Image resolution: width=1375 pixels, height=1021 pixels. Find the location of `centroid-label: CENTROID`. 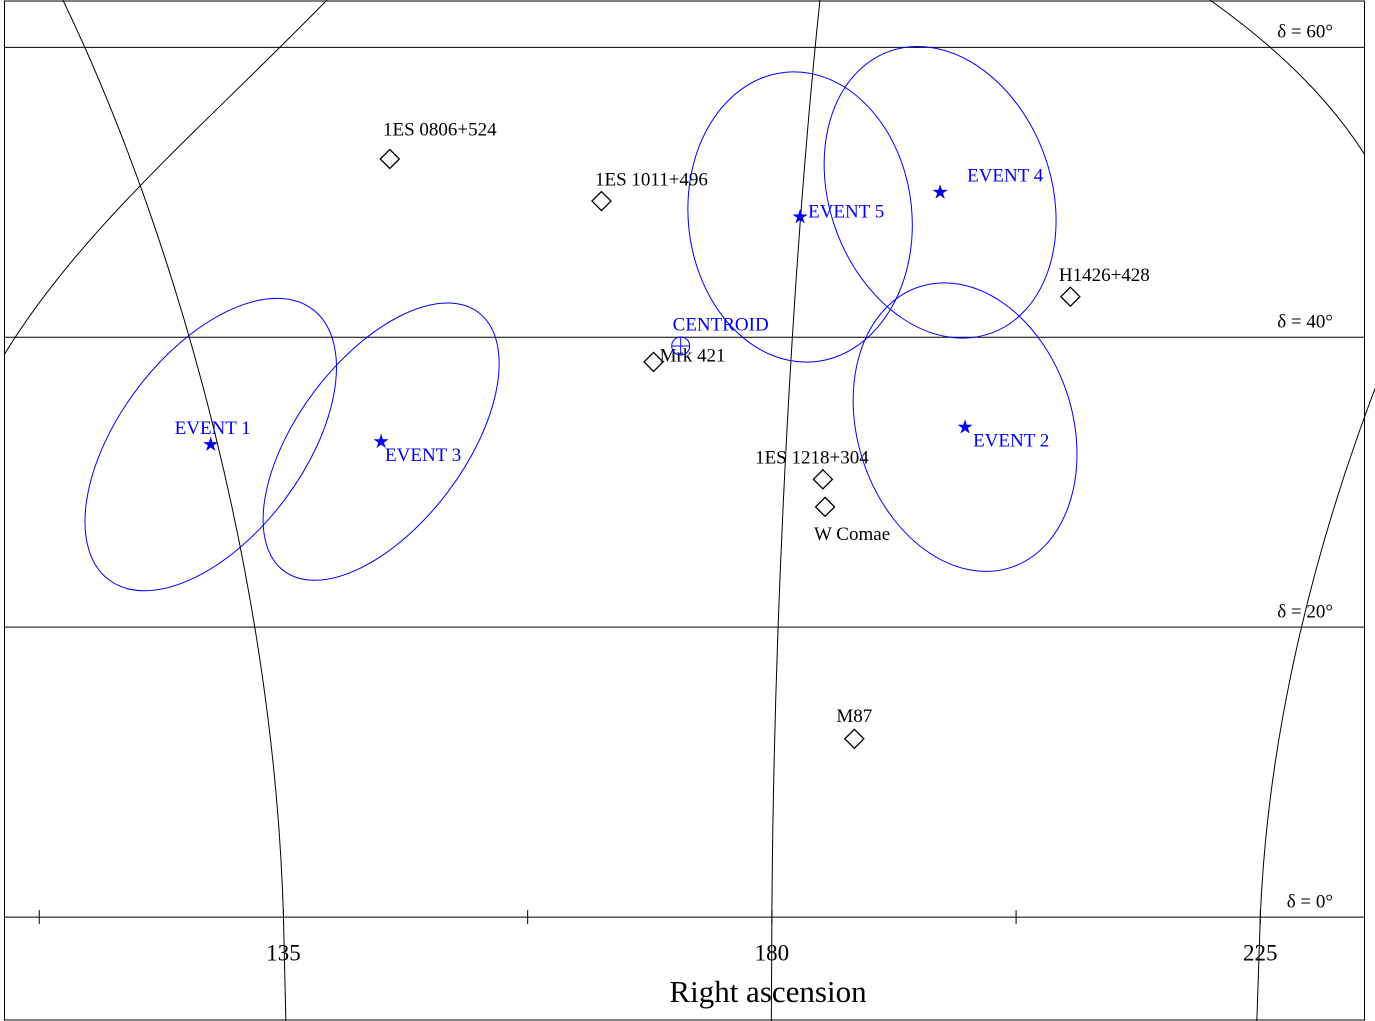

centroid-label: CENTROID is located at coordinates (721, 324).